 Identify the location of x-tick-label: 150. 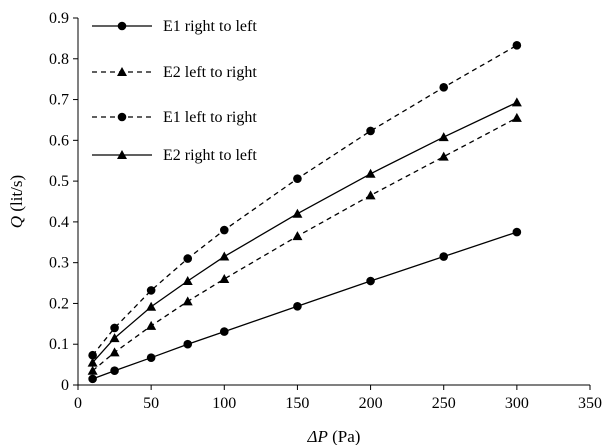
(297, 403).